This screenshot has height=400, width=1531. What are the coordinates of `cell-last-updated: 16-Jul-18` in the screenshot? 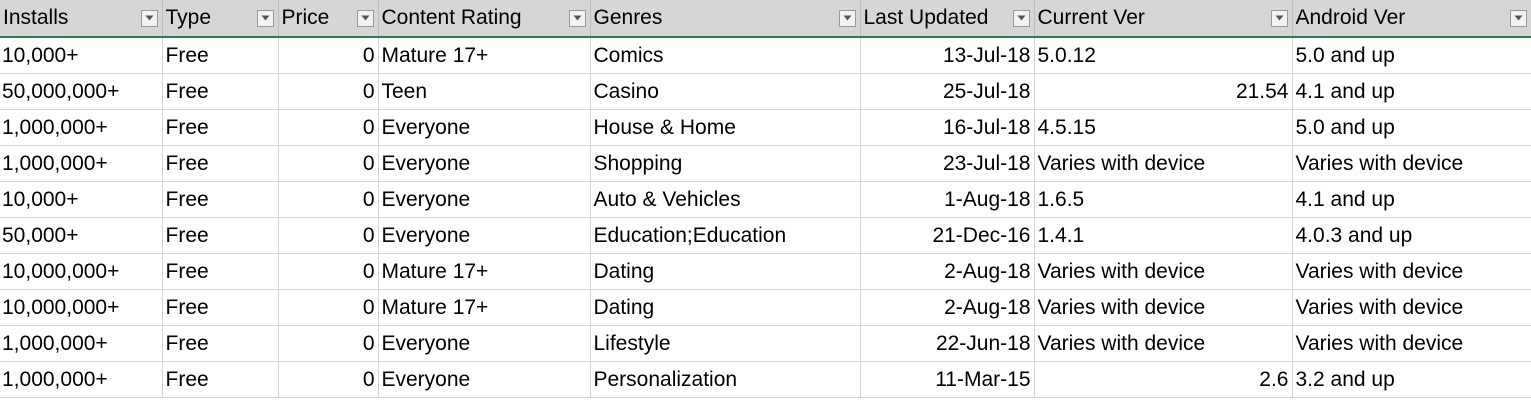 It's located at (947, 127).